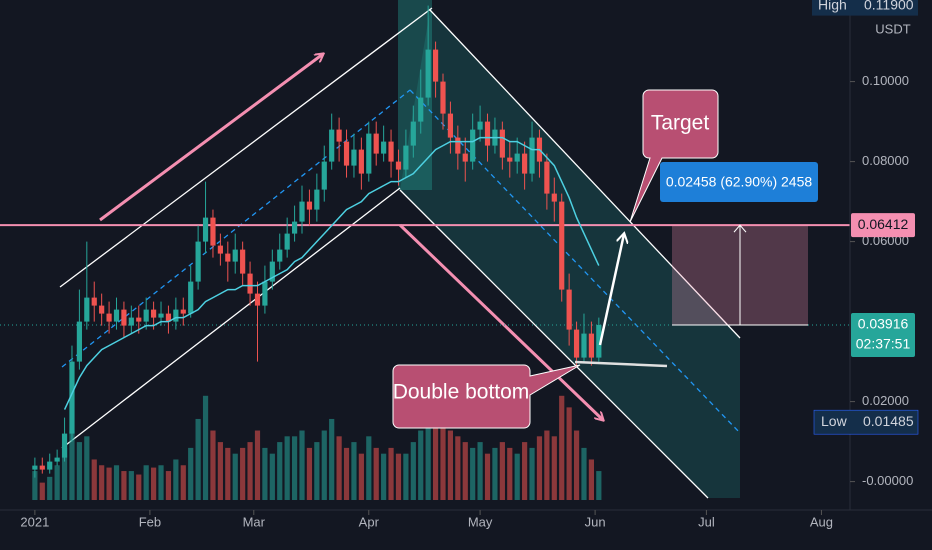 Image resolution: width=932 pixels, height=550 pixels. What do you see at coordinates (621, 364) in the screenshot?
I see `neckline` at bounding box center [621, 364].